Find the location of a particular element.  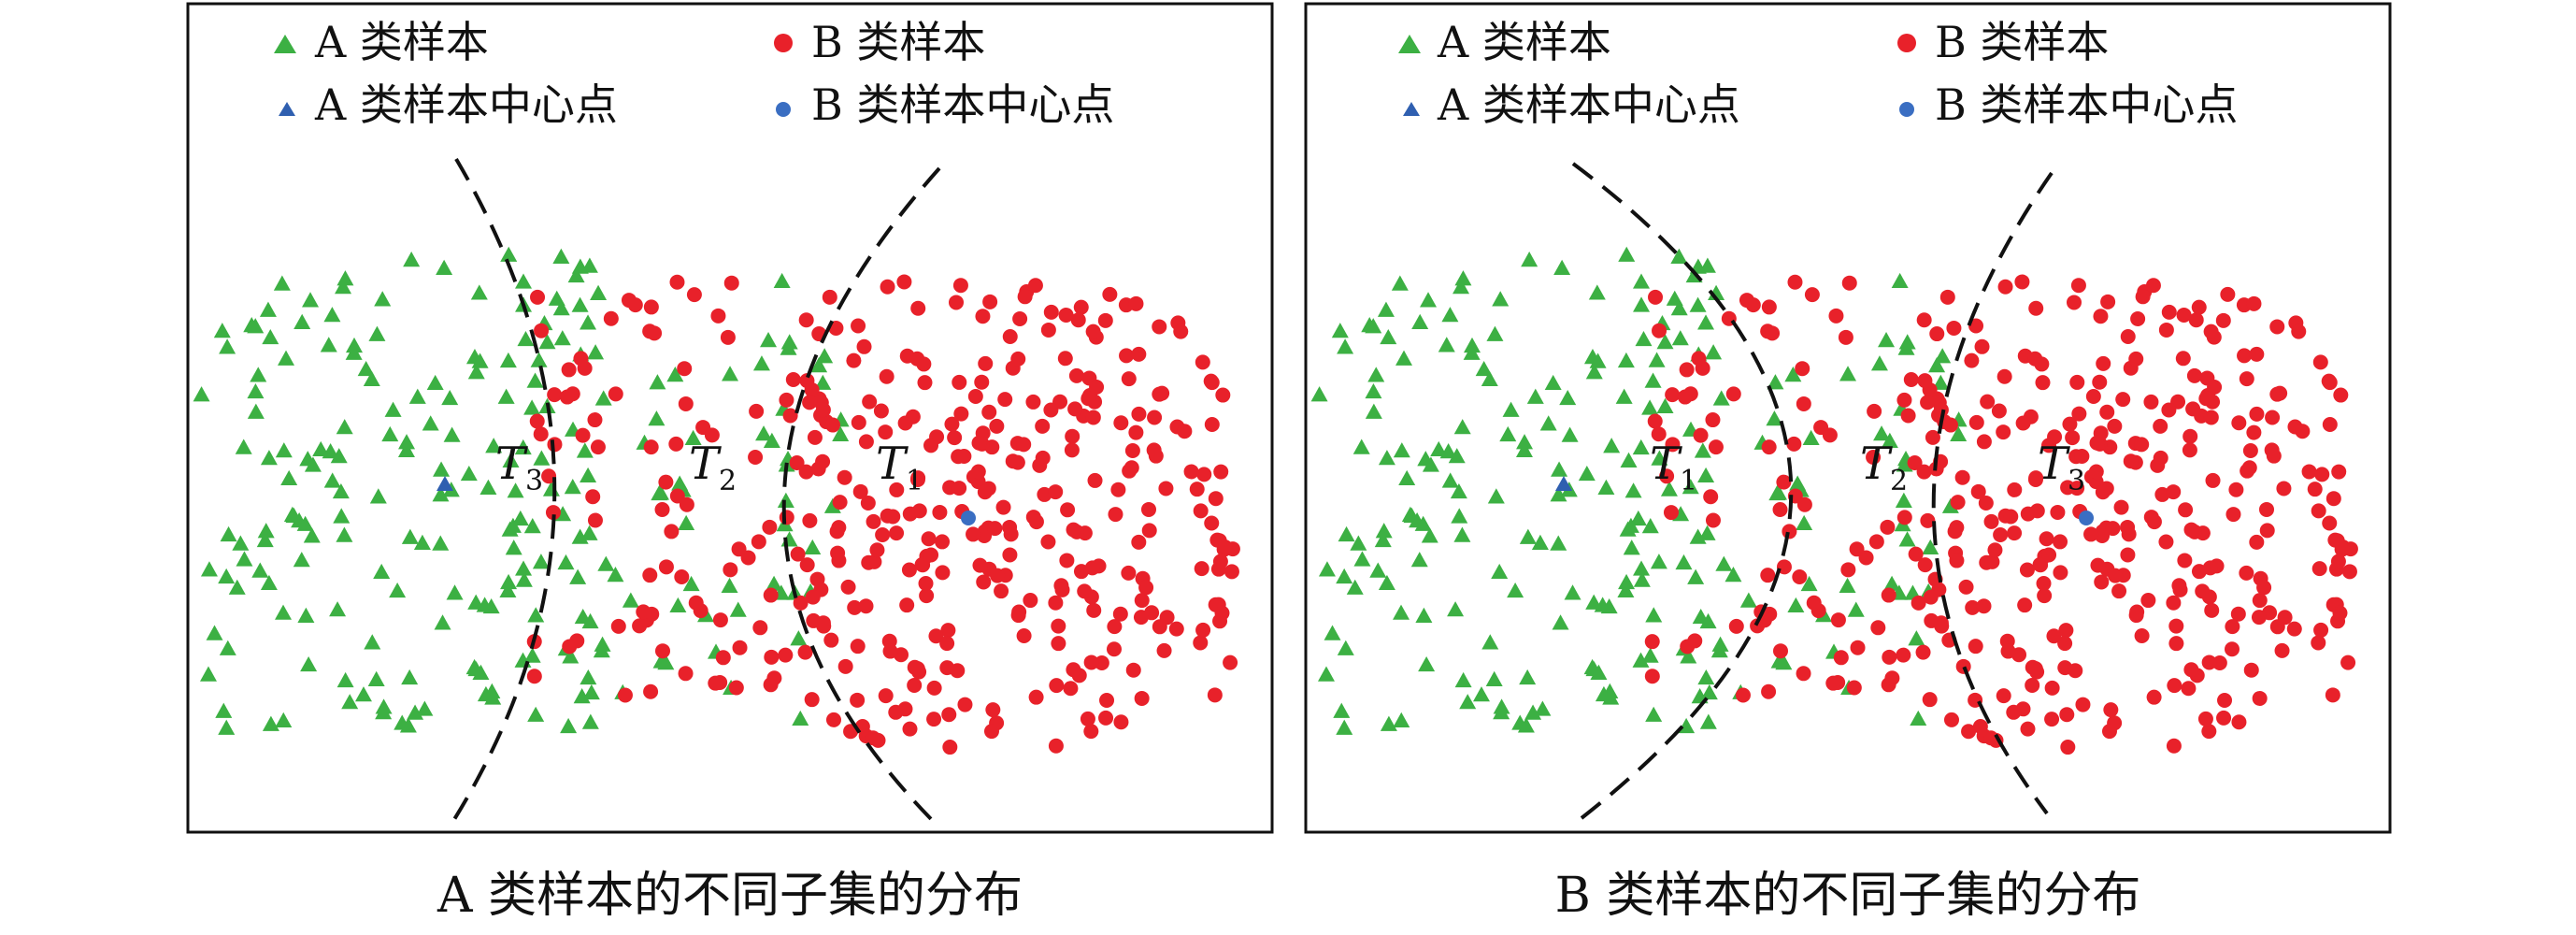

subset-label-middle: T2 is located at coordinates (713, 467).